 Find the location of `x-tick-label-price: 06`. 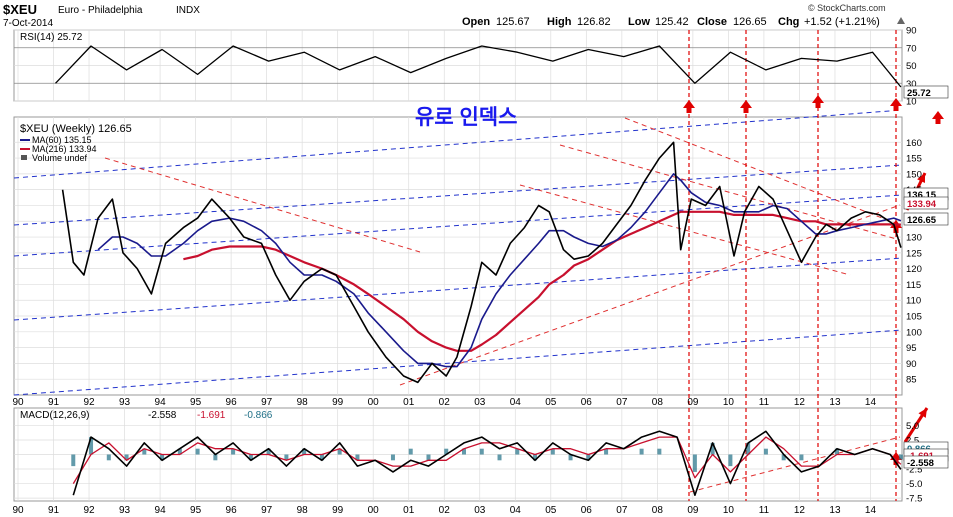

x-tick-label-price: 06 is located at coordinates (587, 402).